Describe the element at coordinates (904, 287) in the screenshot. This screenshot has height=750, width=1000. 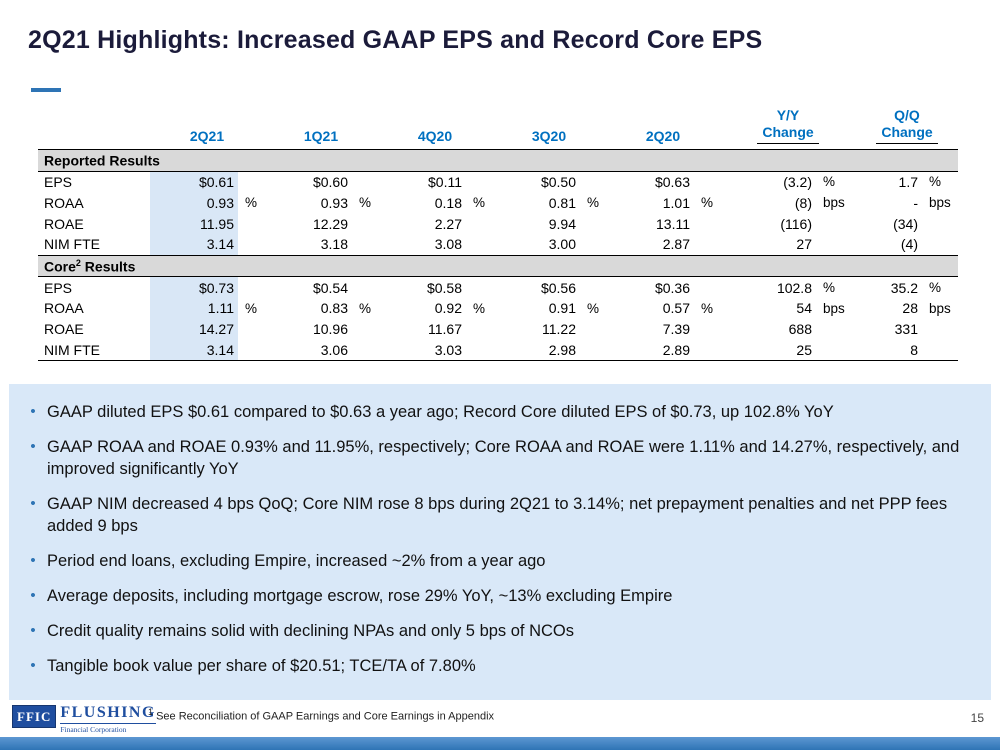
I see `cell-qq-change: 35.2` at that location.